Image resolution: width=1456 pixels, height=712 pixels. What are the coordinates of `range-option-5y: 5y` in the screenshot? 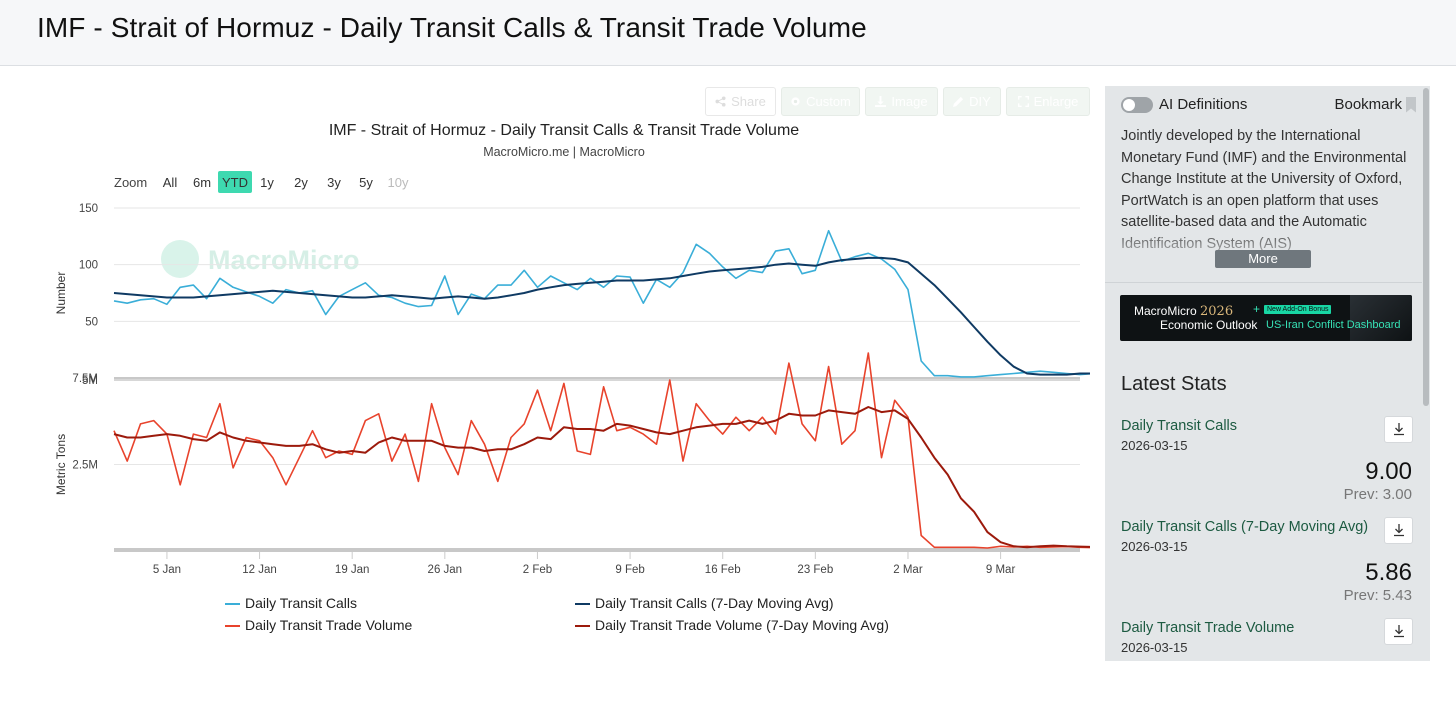 It's located at (366, 182).